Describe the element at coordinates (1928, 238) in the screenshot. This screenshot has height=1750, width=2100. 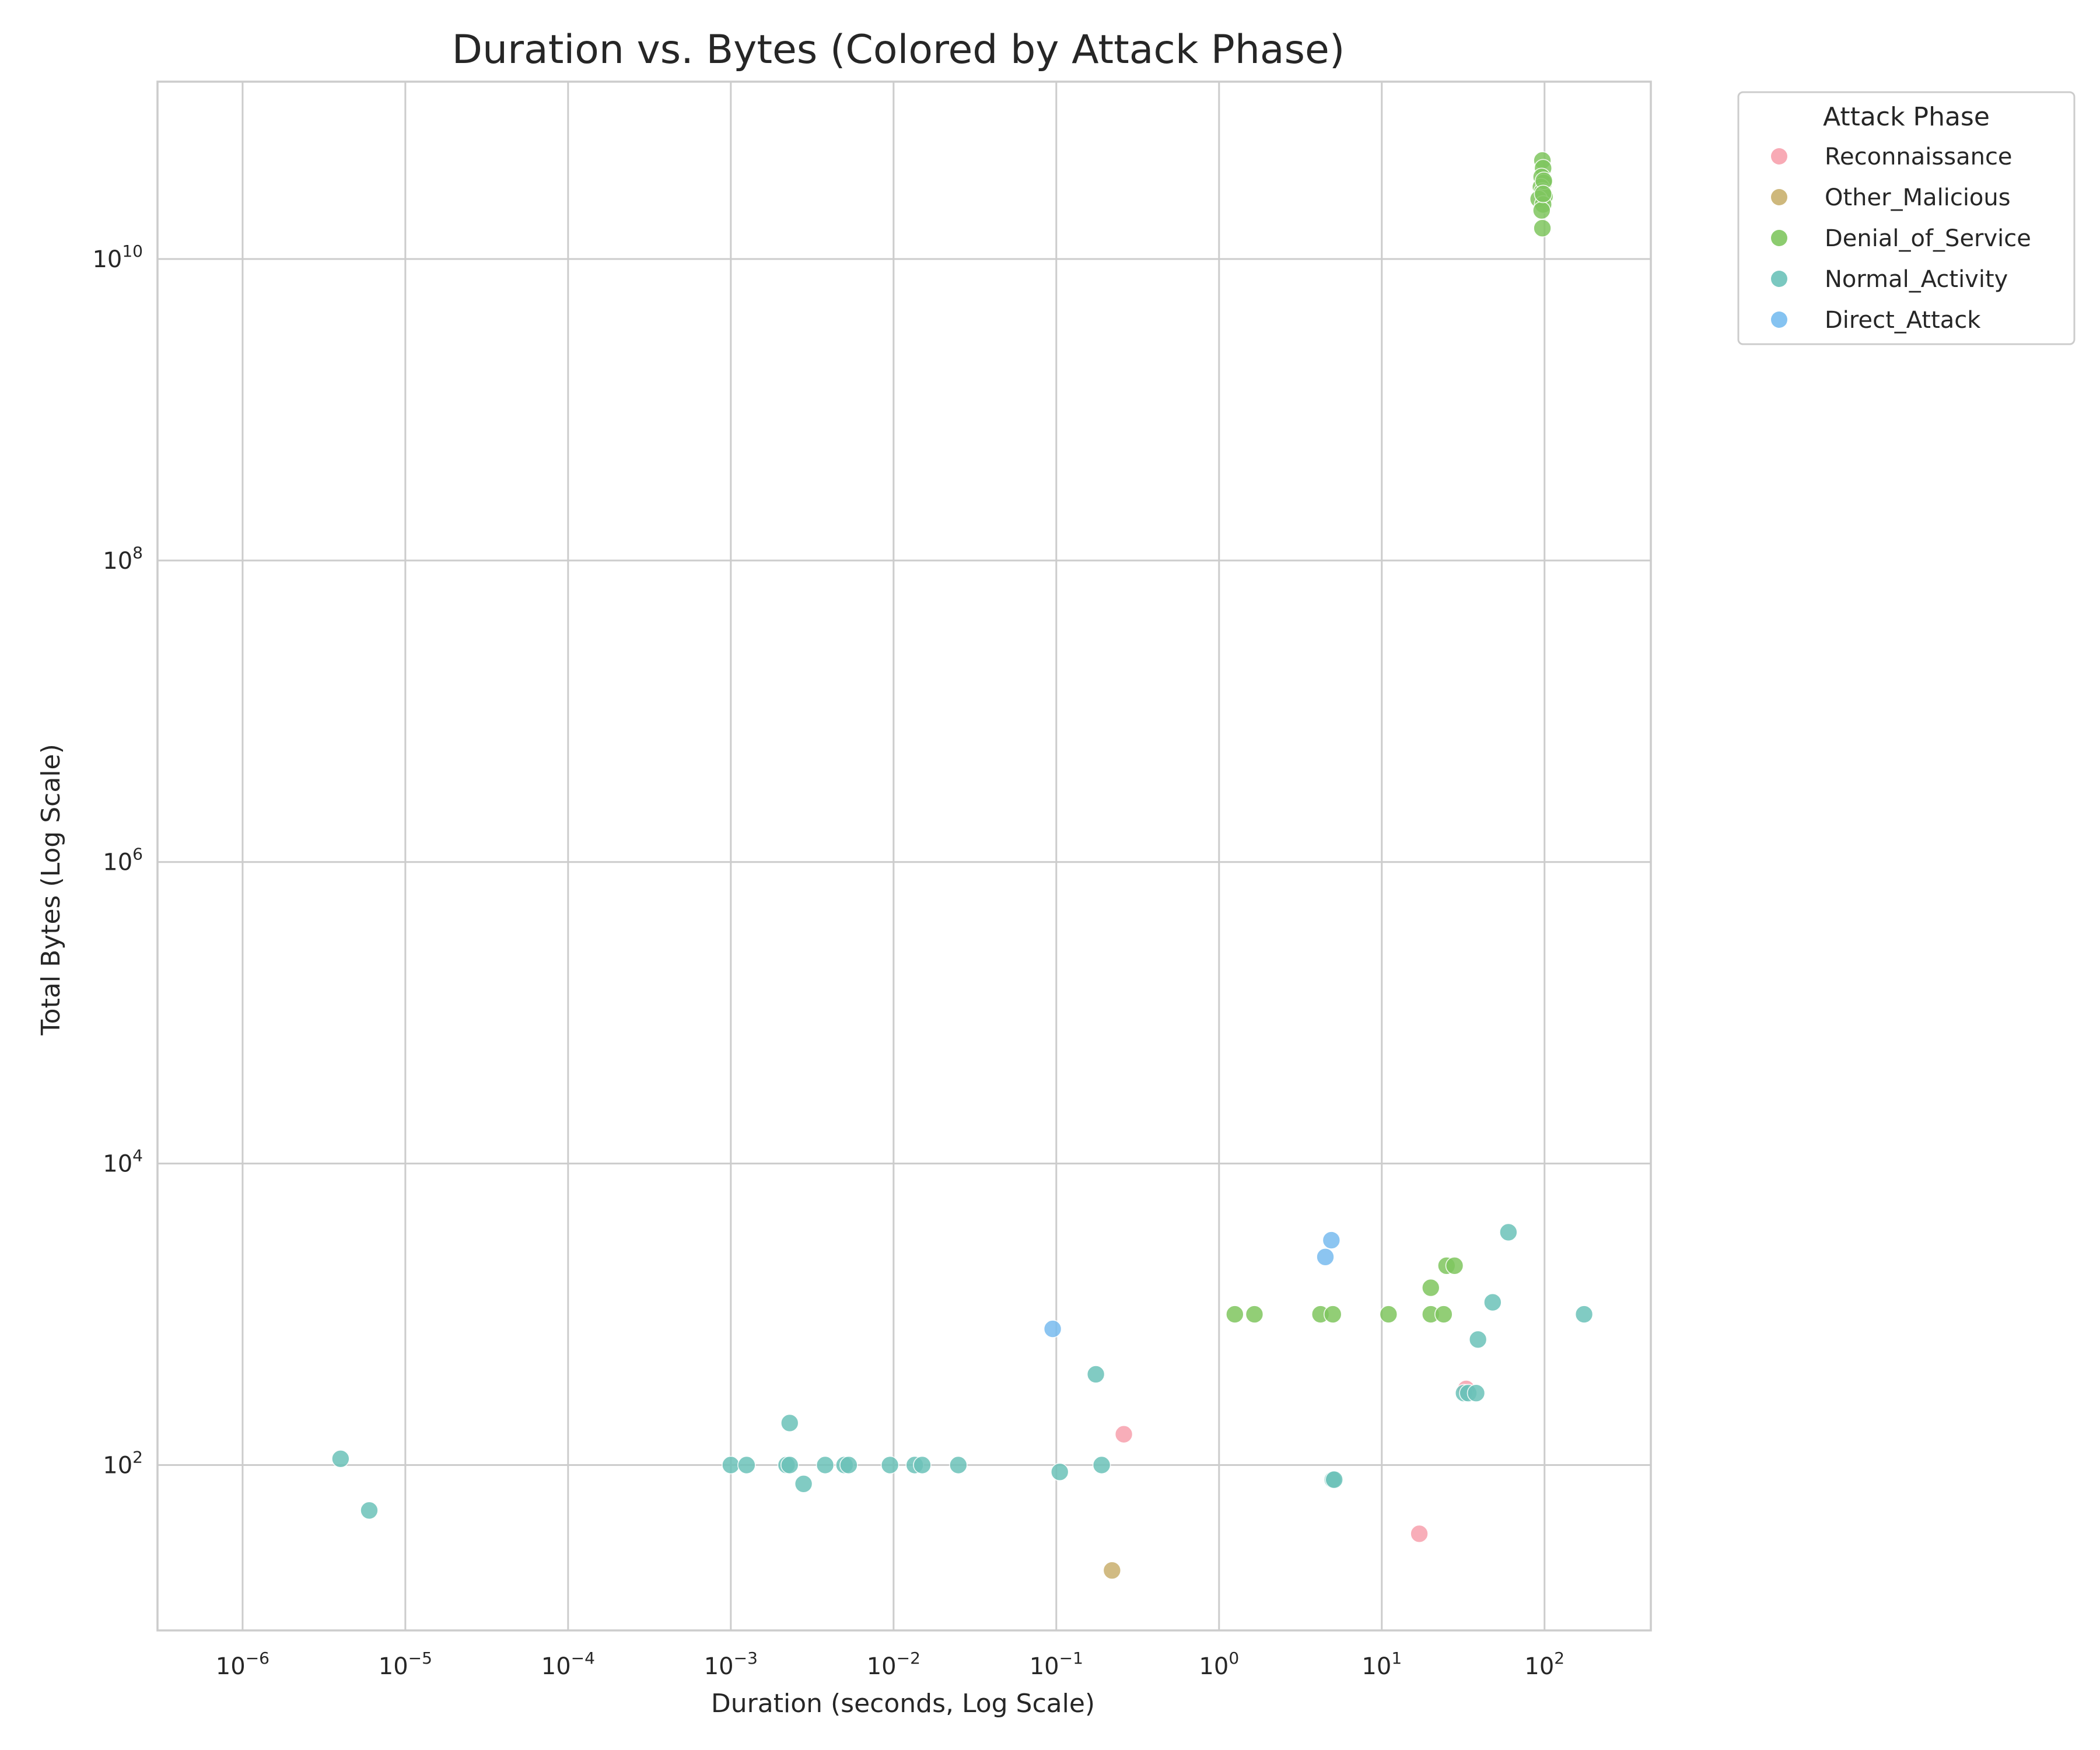
I see `legend-entry: Denial_of_Service` at that location.